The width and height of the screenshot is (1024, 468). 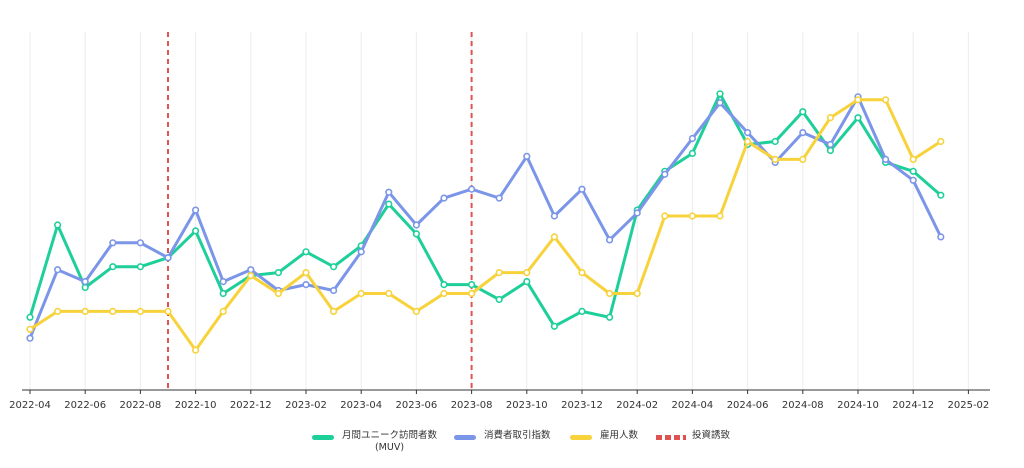 I want to click on x-tick-label-5: 2023-02, so click(x=306, y=405).